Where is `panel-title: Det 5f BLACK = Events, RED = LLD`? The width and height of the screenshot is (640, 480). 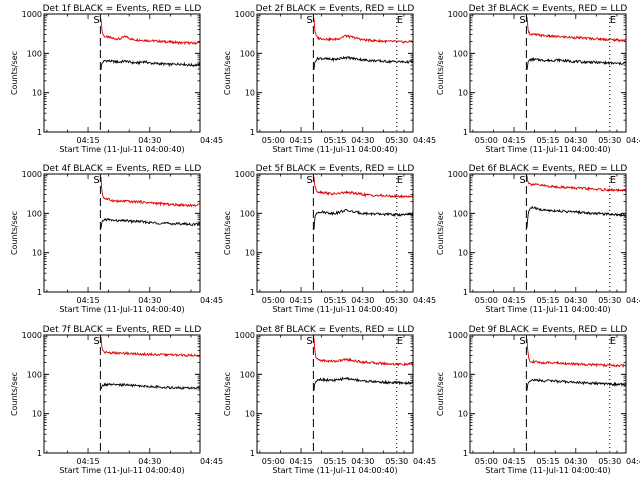 panel-title: Det 5f BLACK = Events, RED = LLD is located at coordinates (335, 169).